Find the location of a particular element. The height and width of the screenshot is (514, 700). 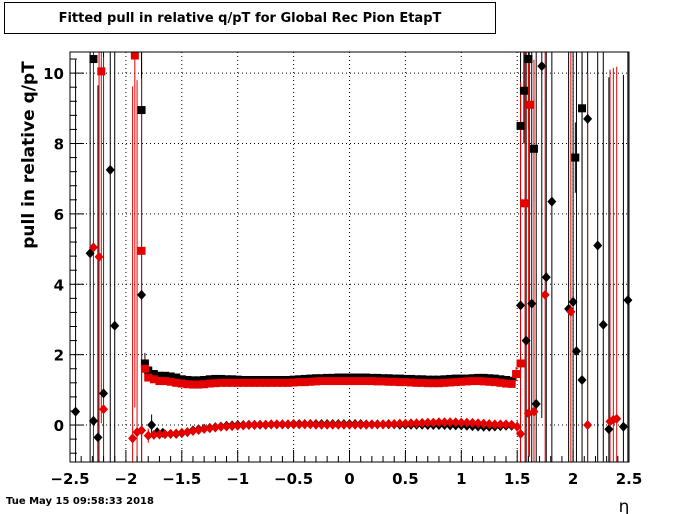

y-tick-label: 10 is located at coordinates (53, 74).